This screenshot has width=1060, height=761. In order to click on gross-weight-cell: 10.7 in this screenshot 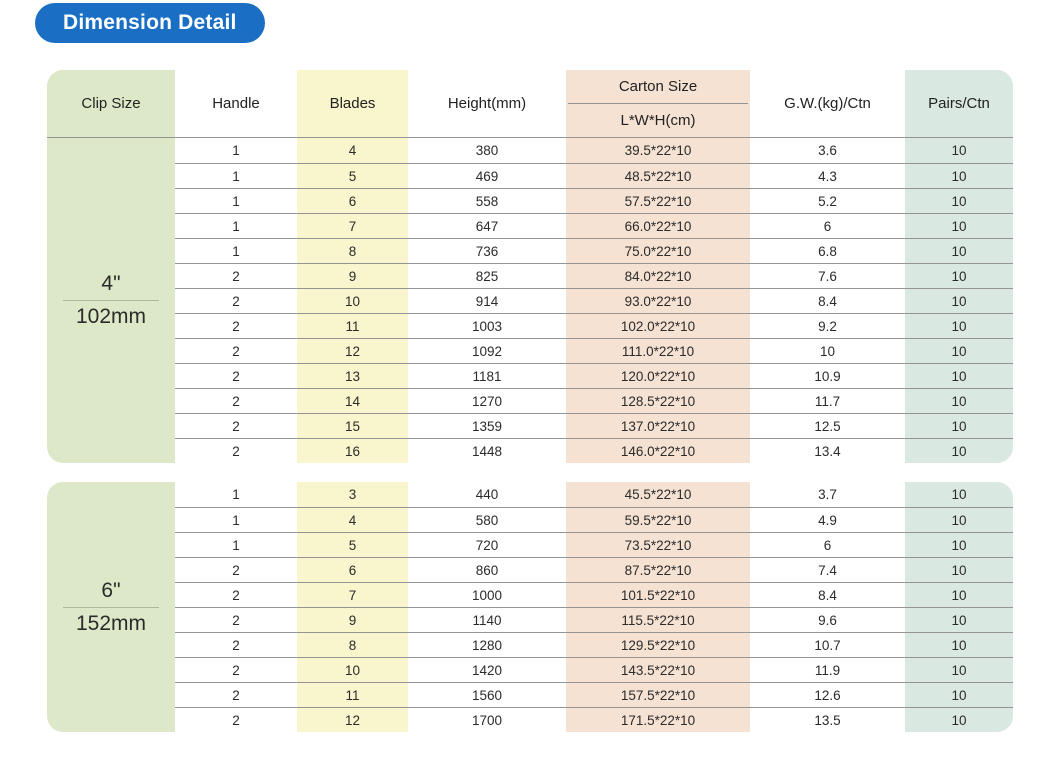, I will do `click(827, 644)`.